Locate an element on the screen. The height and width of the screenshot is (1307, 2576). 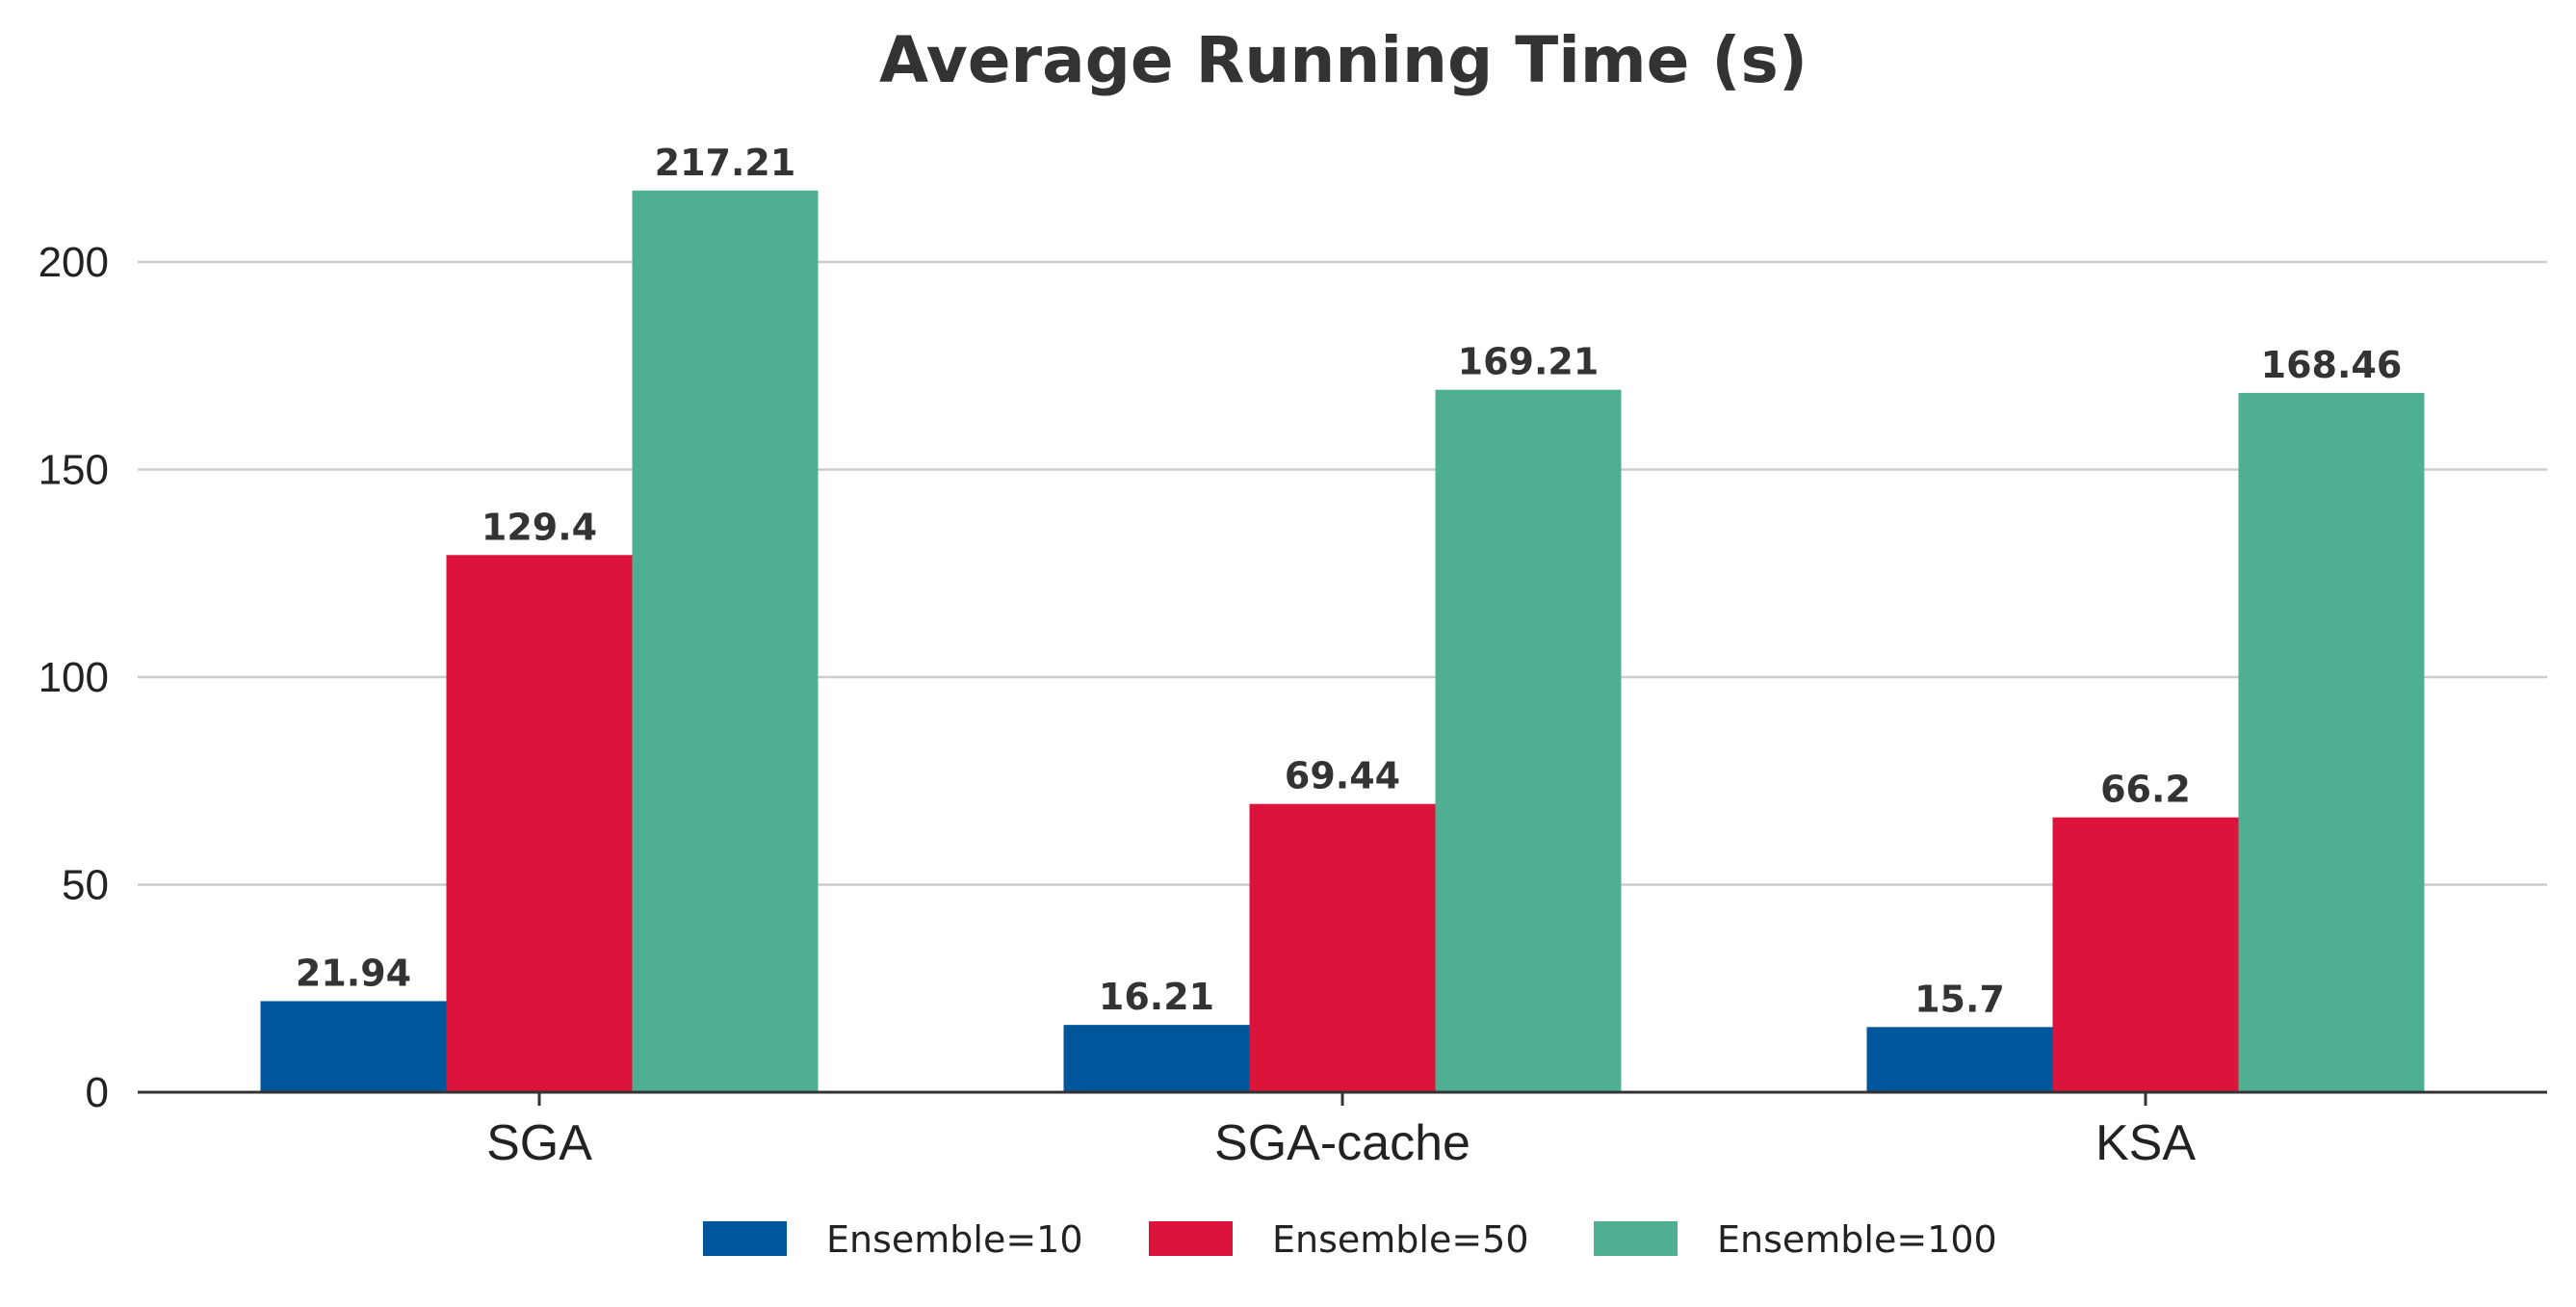
legend-label: Ensemble=100 is located at coordinates (1857, 1239).